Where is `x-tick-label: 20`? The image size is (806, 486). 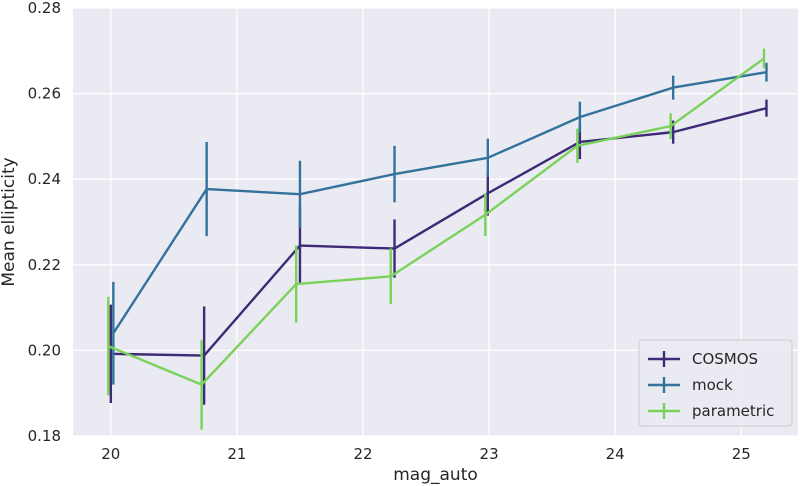
x-tick-label: 20 is located at coordinates (110, 454).